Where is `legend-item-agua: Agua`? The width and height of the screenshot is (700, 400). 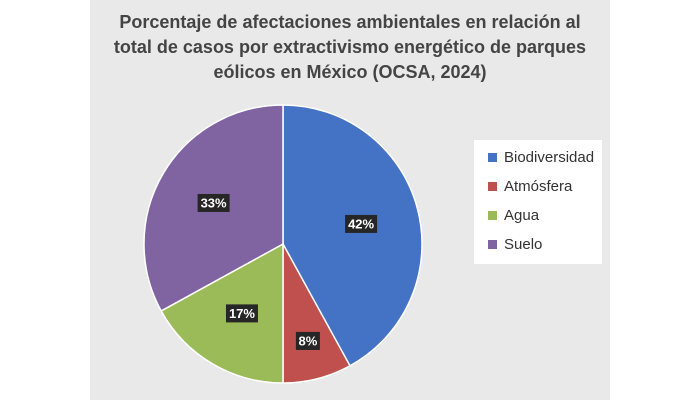
legend-item-agua: Agua is located at coordinates (513, 216).